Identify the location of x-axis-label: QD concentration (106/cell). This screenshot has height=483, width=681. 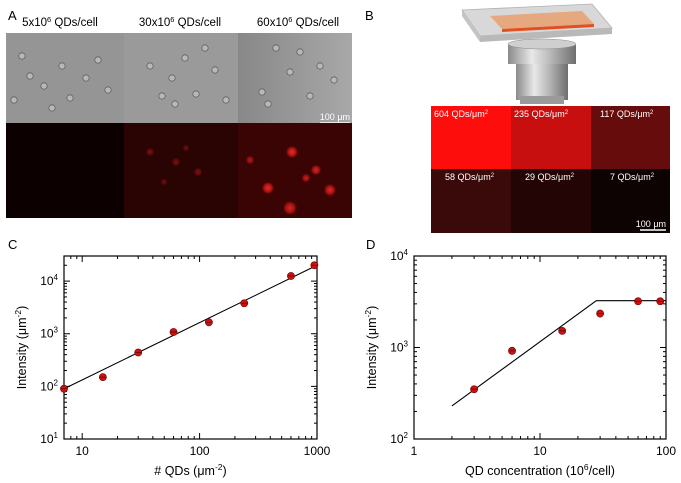
(540, 470).